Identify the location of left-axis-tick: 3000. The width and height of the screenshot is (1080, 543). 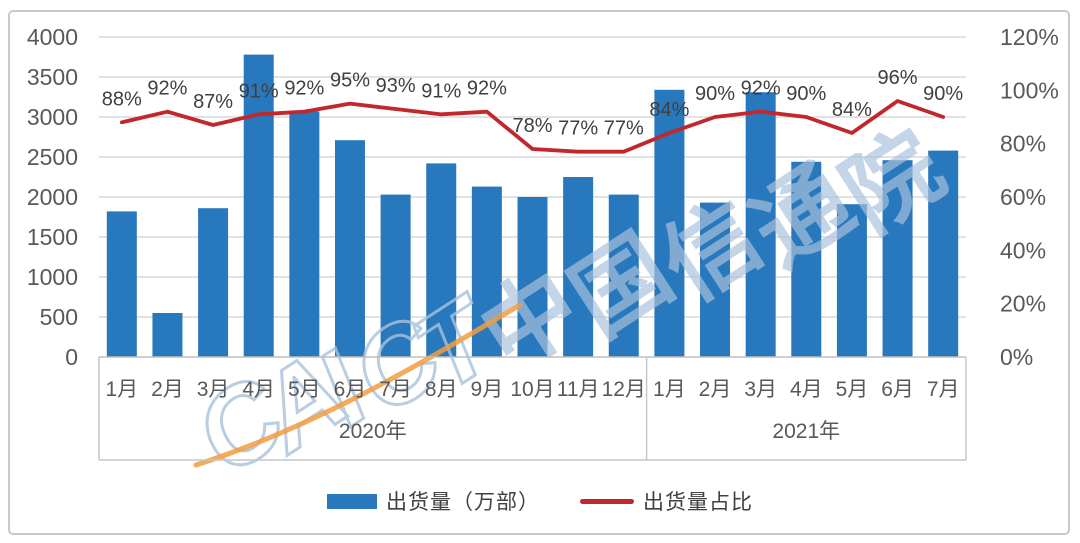
(52, 117).